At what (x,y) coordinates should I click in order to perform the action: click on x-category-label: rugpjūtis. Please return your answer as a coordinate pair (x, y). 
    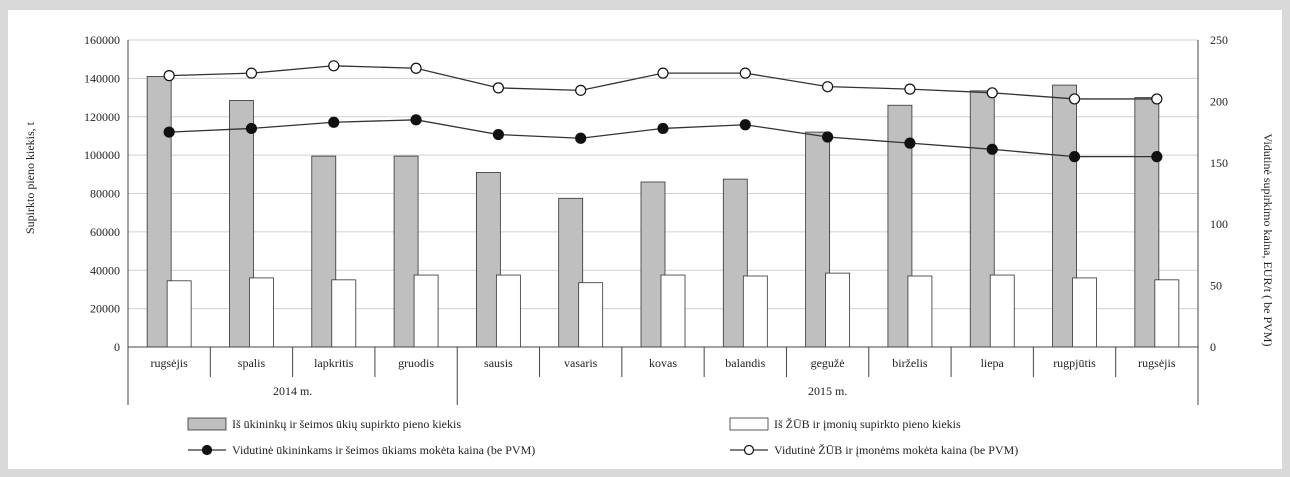
    Looking at the image, I should click on (1074, 363).